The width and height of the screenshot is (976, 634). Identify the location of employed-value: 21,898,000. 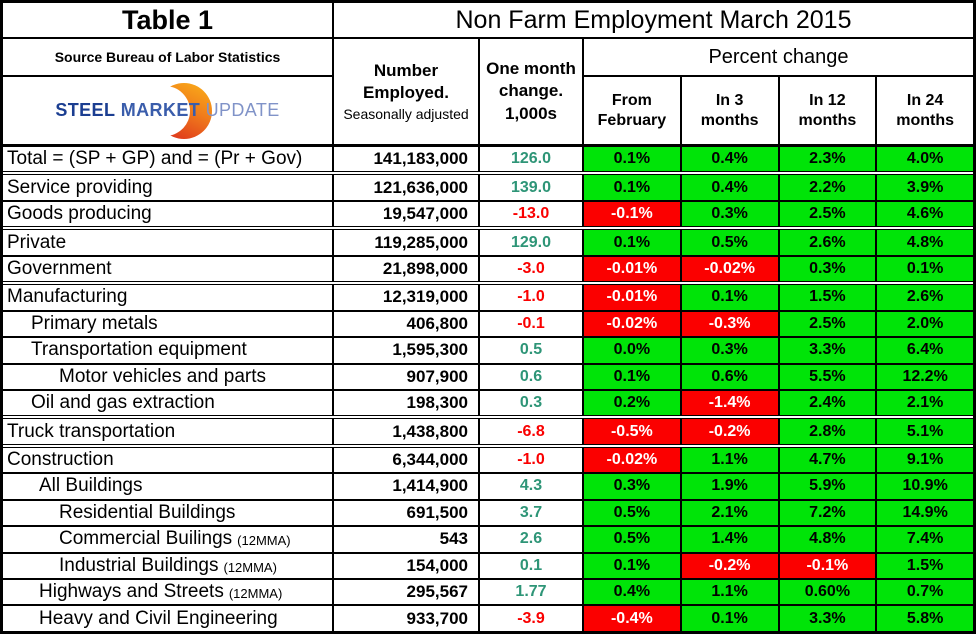
(407, 269).